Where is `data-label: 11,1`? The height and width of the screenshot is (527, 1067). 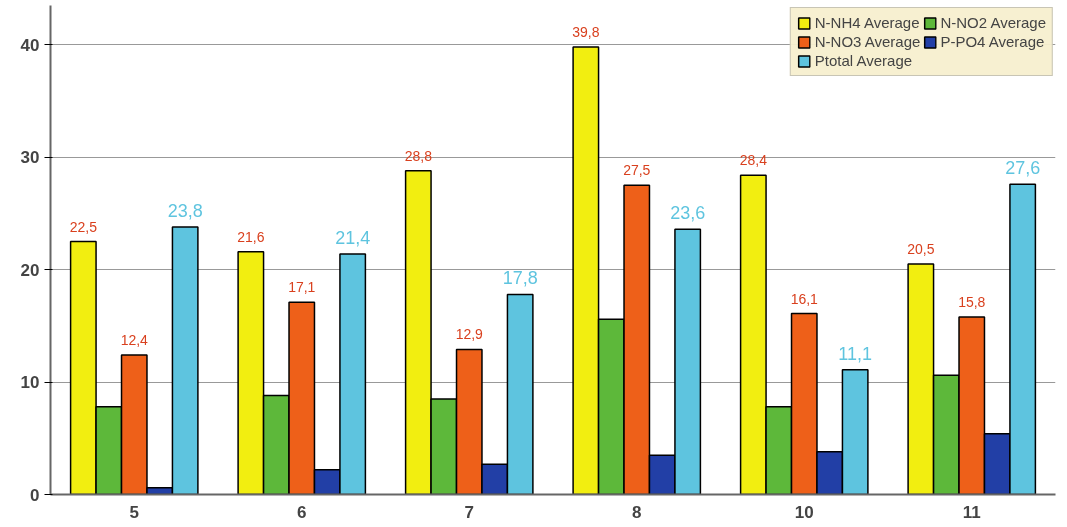 data-label: 11,1 is located at coordinates (855, 353).